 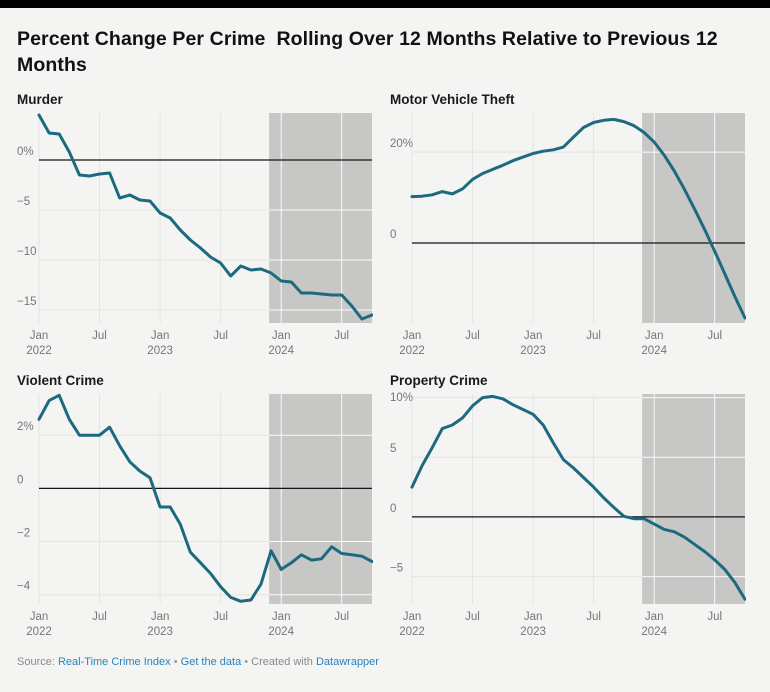 What do you see at coordinates (25, 152) in the screenshot?
I see `svg-text: 0%` at bounding box center [25, 152].